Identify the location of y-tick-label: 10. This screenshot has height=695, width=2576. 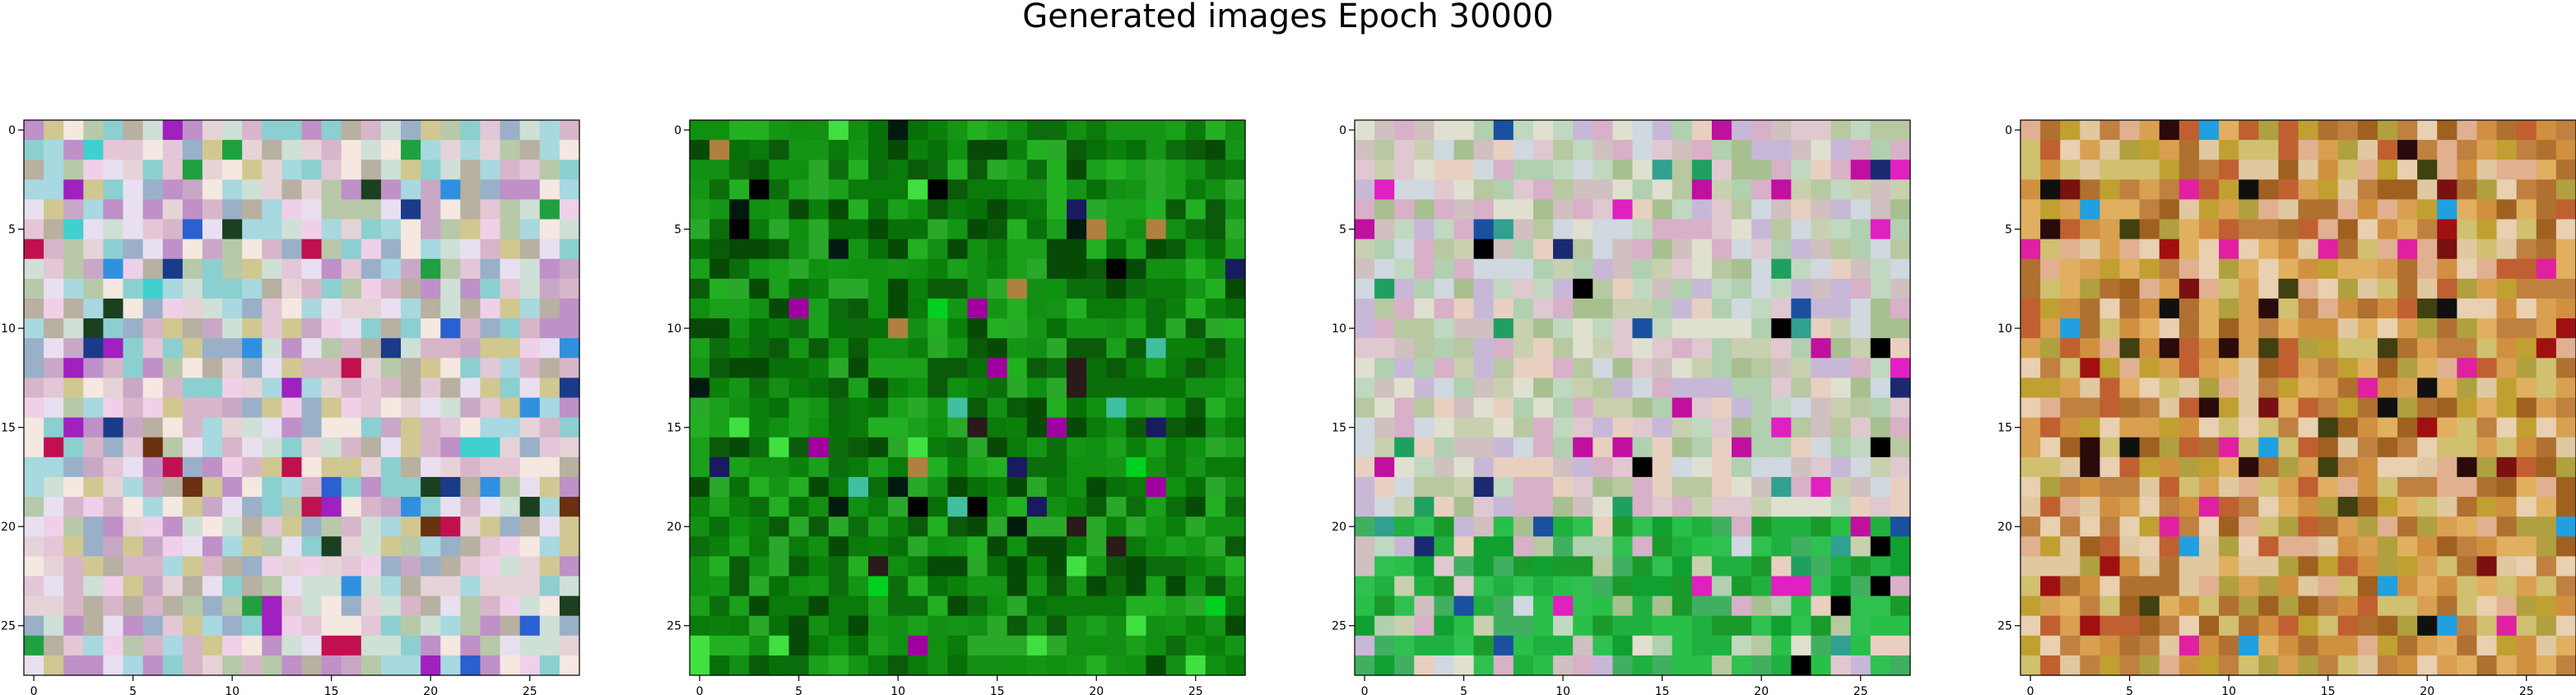
(2004, 329).